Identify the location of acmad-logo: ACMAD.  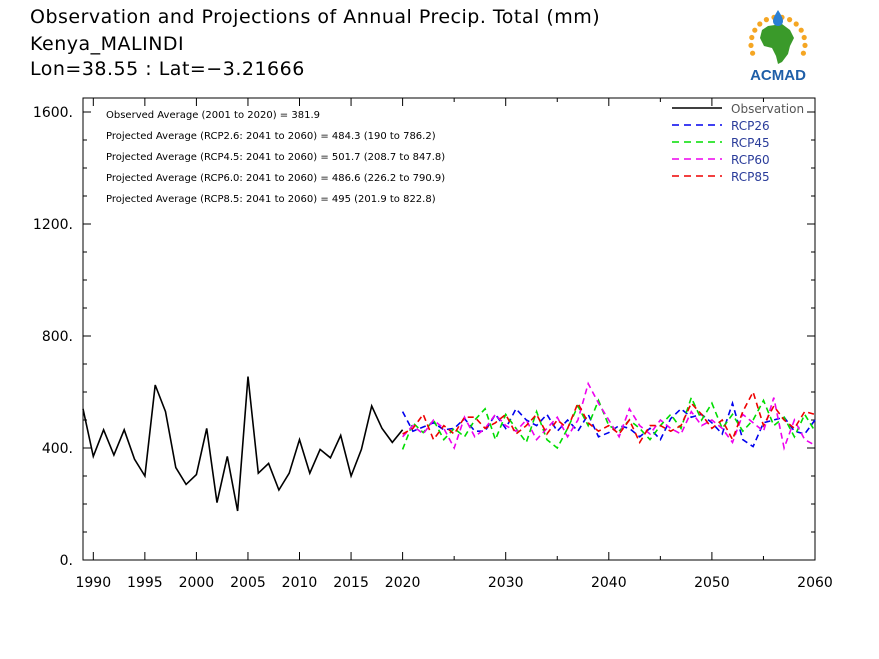
(778, 47).